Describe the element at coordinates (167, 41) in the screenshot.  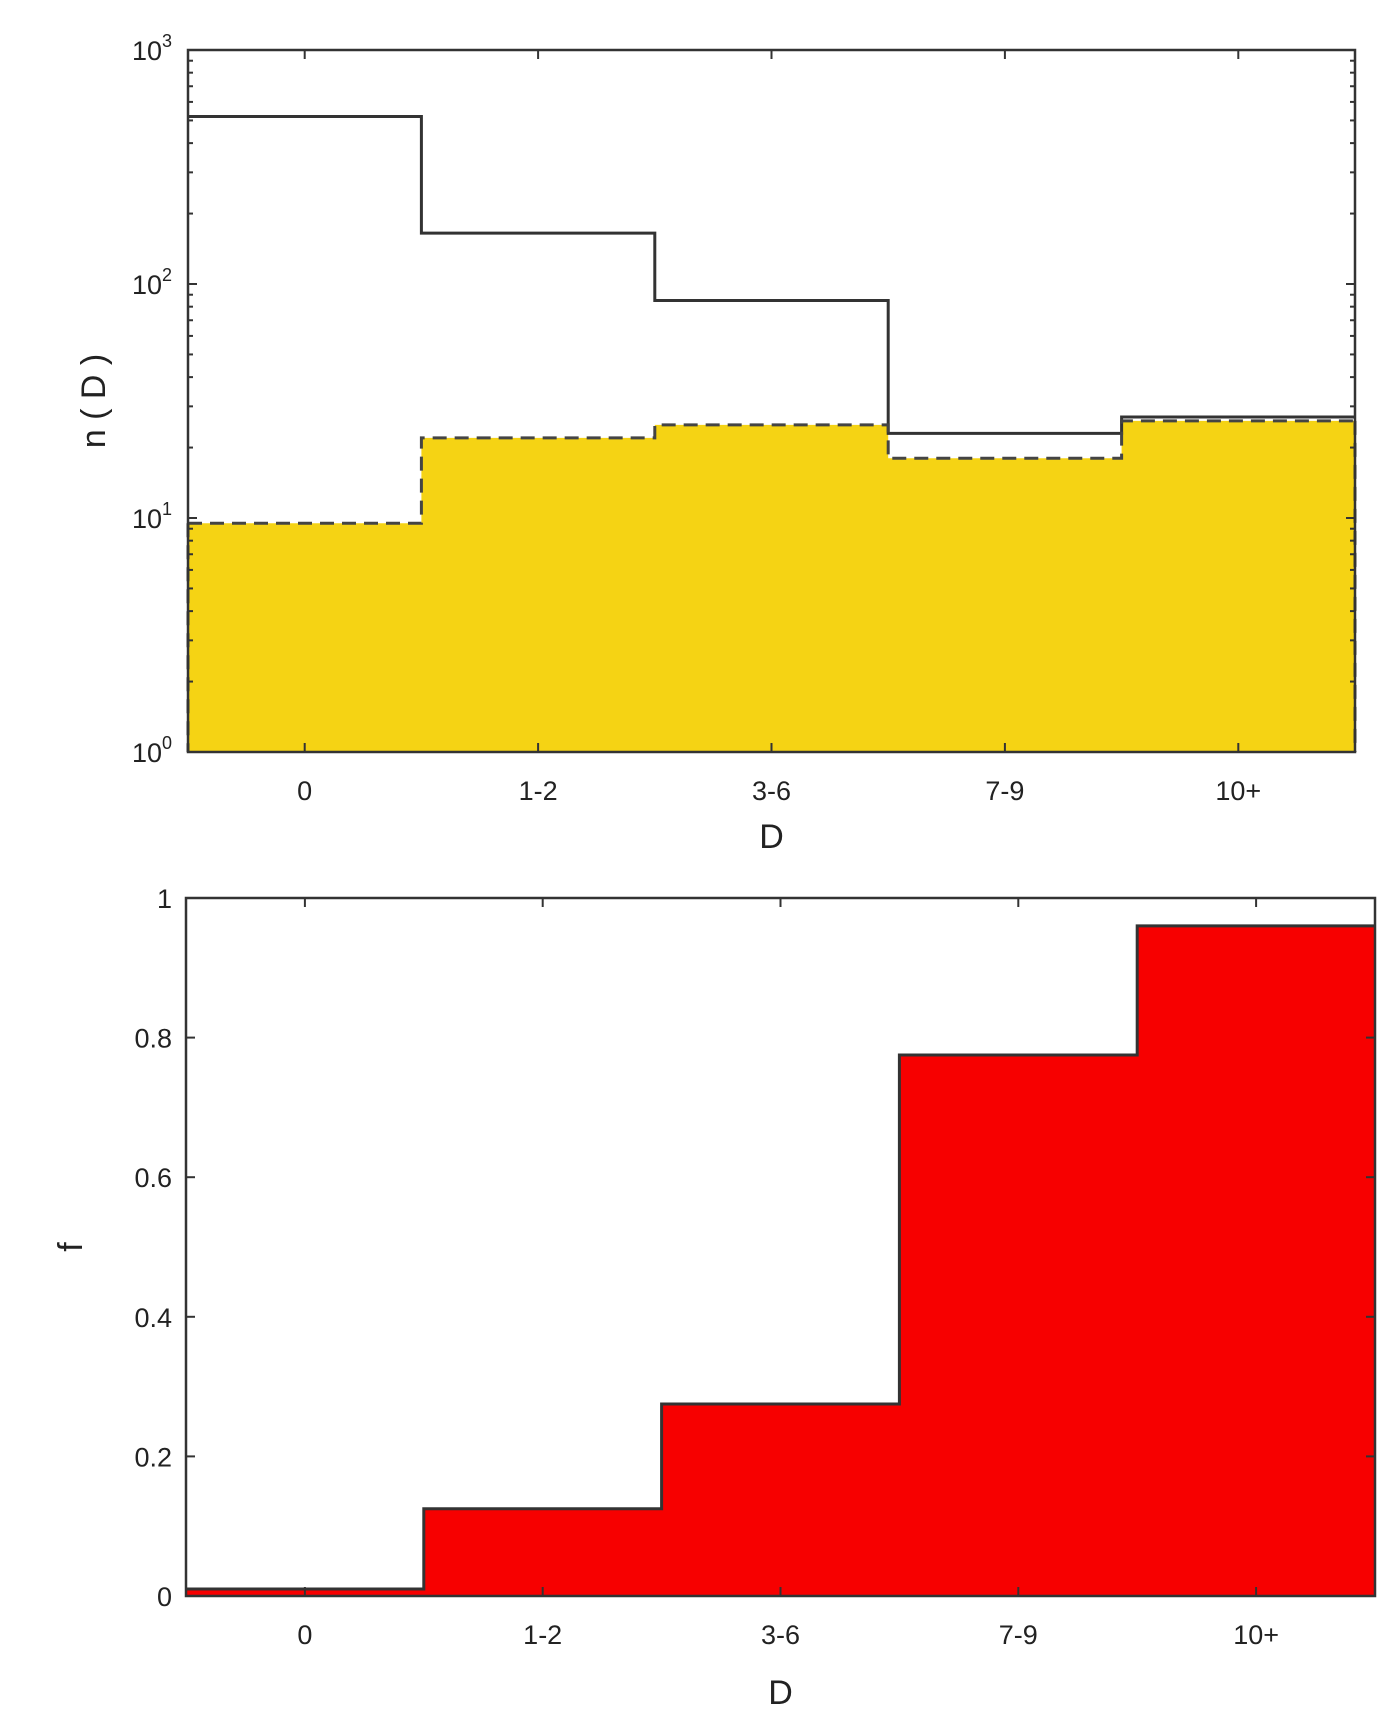
I see `y-tick-label-exponent: 3` at that location.